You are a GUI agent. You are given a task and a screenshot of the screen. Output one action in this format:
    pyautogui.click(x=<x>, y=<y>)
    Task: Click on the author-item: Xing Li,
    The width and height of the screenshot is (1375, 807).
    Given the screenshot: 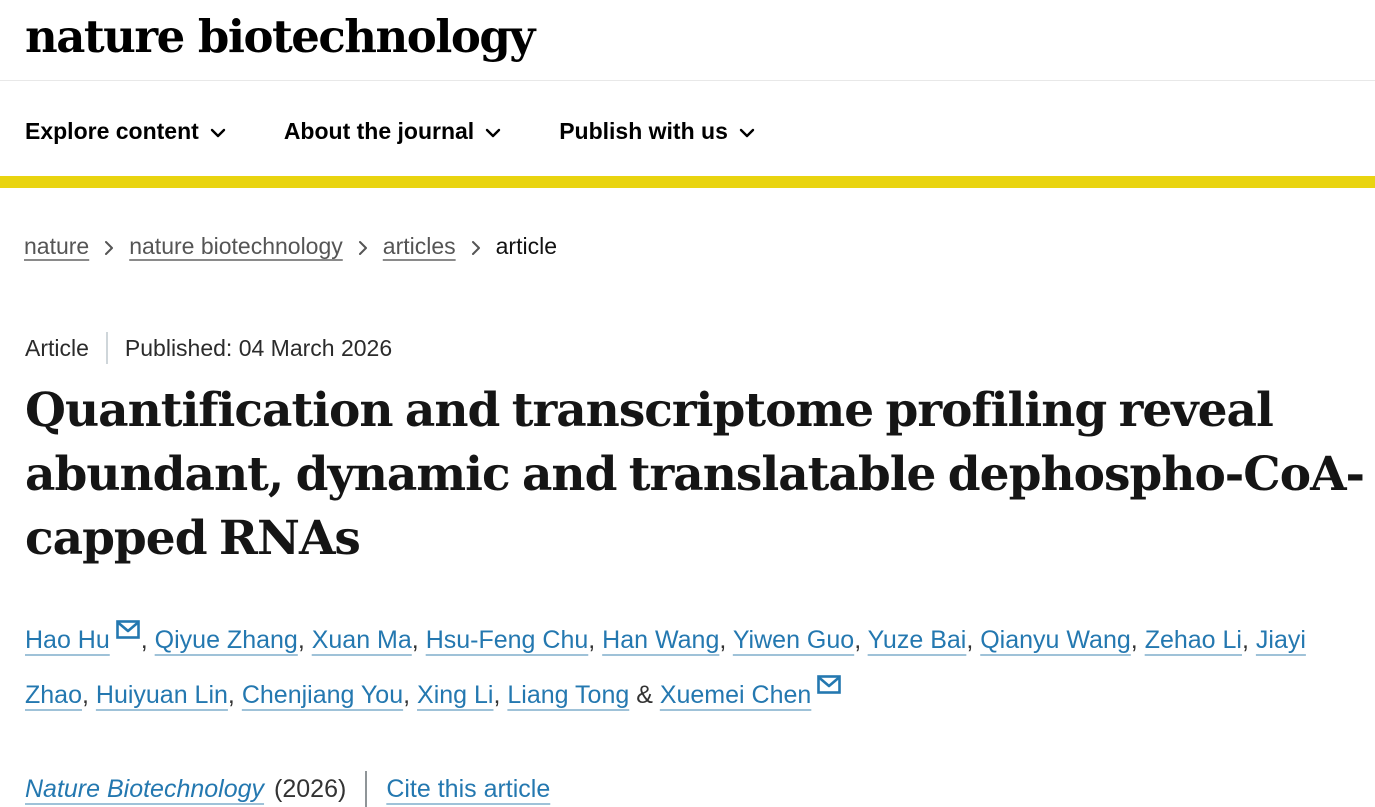 What is the action you would take?
    pyautogui.click(x=462, y=695)
    